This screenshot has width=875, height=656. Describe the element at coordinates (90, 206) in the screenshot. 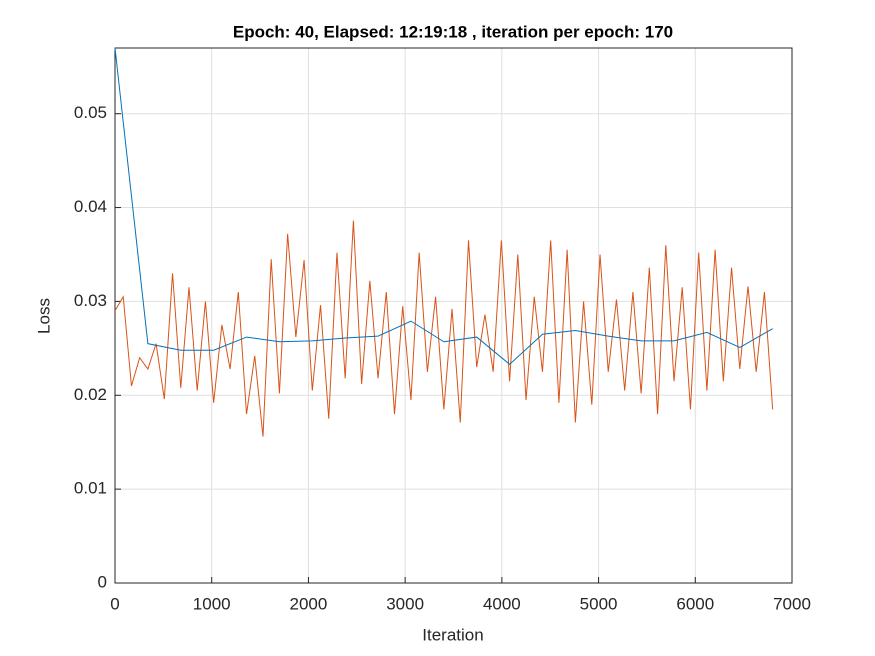

I see `y-tick-label: 0.04` at that location.